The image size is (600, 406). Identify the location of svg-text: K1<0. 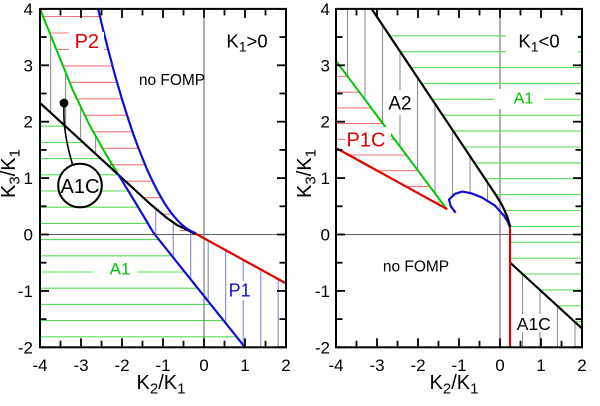
(538, 43).